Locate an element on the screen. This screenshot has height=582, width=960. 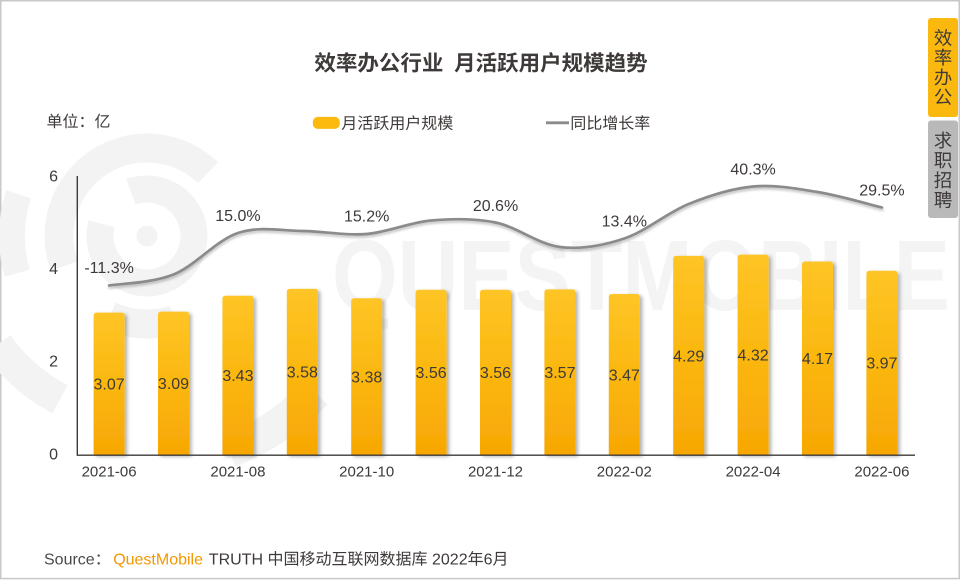
svg-text: 2022-06 is located at coordinates (881, 471).